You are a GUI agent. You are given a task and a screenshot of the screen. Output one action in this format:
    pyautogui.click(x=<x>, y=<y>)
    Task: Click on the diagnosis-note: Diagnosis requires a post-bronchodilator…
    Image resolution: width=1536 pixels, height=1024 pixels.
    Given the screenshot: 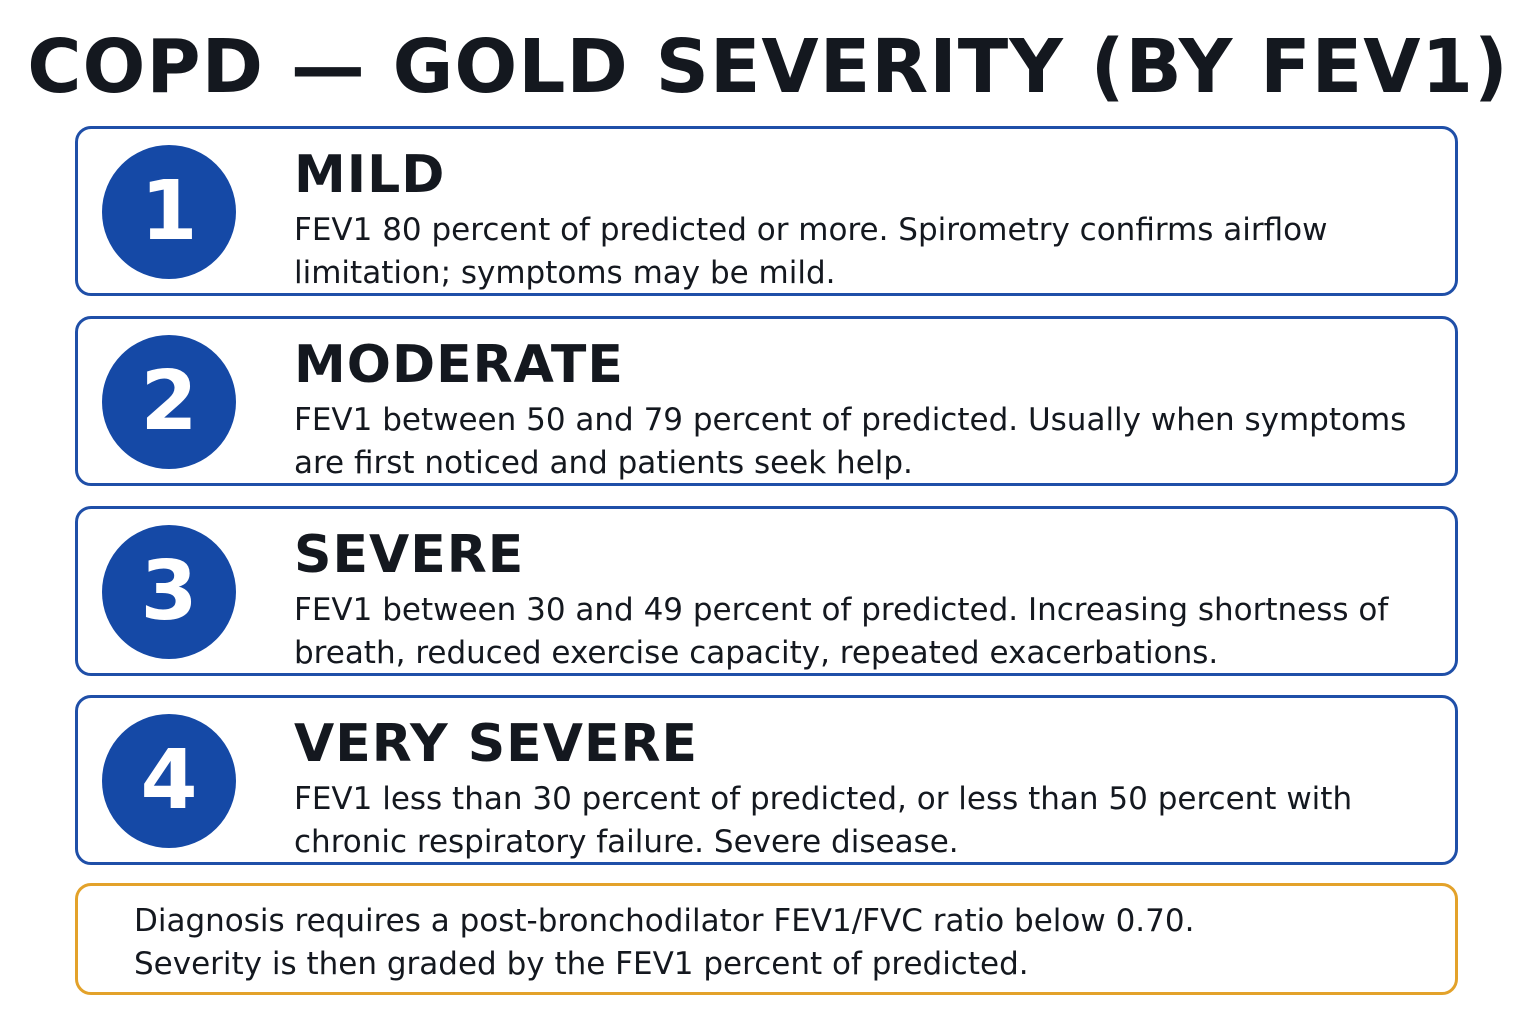 What is the action you would take?
    pyautogui.click(x=766, y=939)
    